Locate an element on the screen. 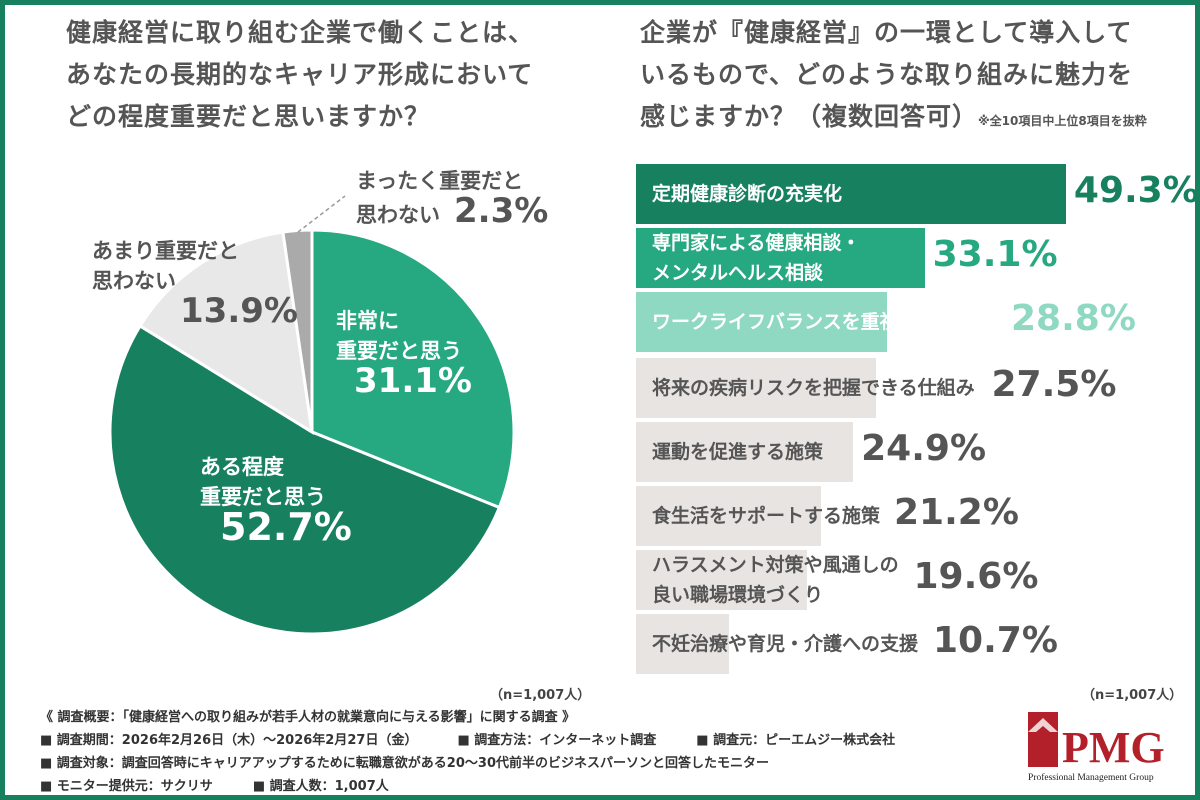 The height and width of the screenshot is (800, 1200). bar-value: 21.2% is located at coordinates (956, 512).